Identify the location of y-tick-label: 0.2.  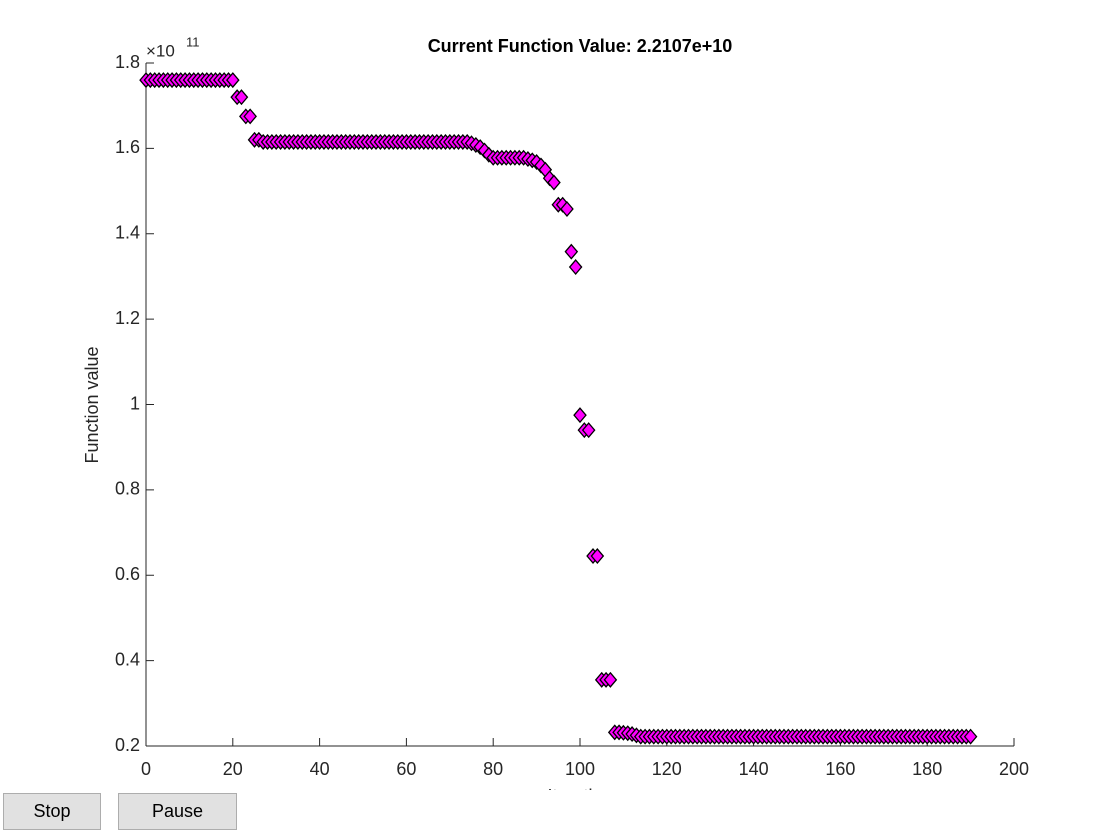
(127, 745).